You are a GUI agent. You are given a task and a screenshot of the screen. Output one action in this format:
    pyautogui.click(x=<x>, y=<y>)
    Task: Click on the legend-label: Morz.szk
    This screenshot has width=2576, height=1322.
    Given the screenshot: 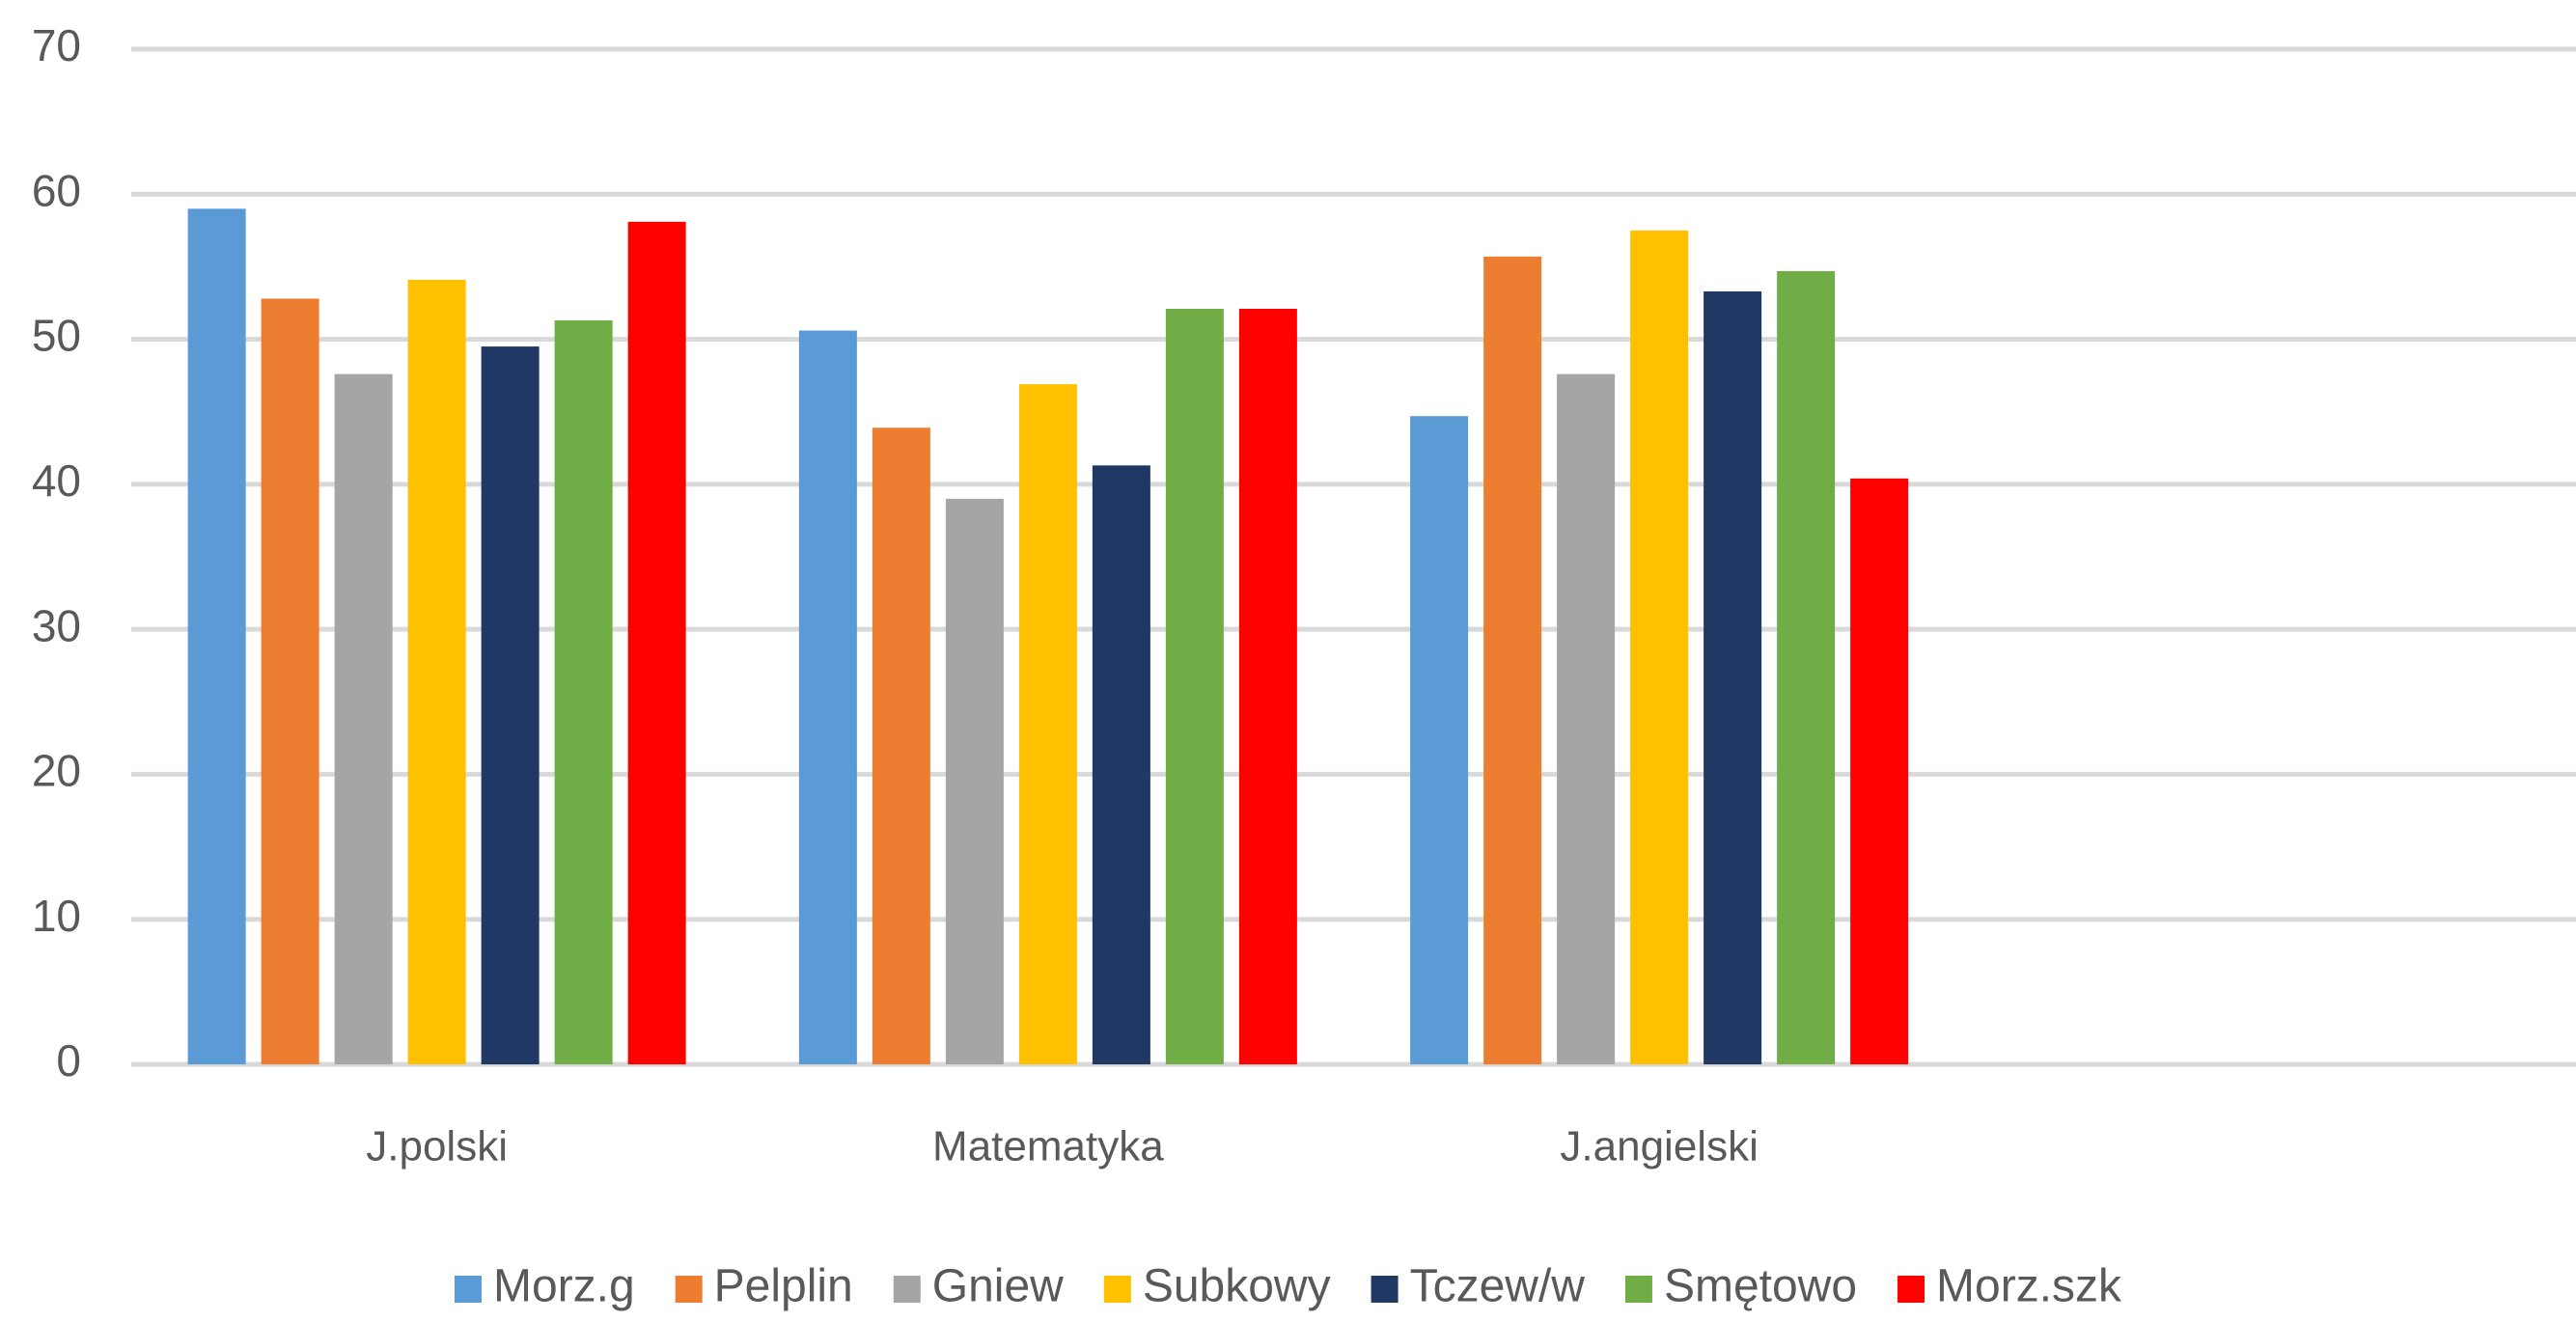 What is the action you would take?
    pyautogui.click(x=2029, y=1286)
    